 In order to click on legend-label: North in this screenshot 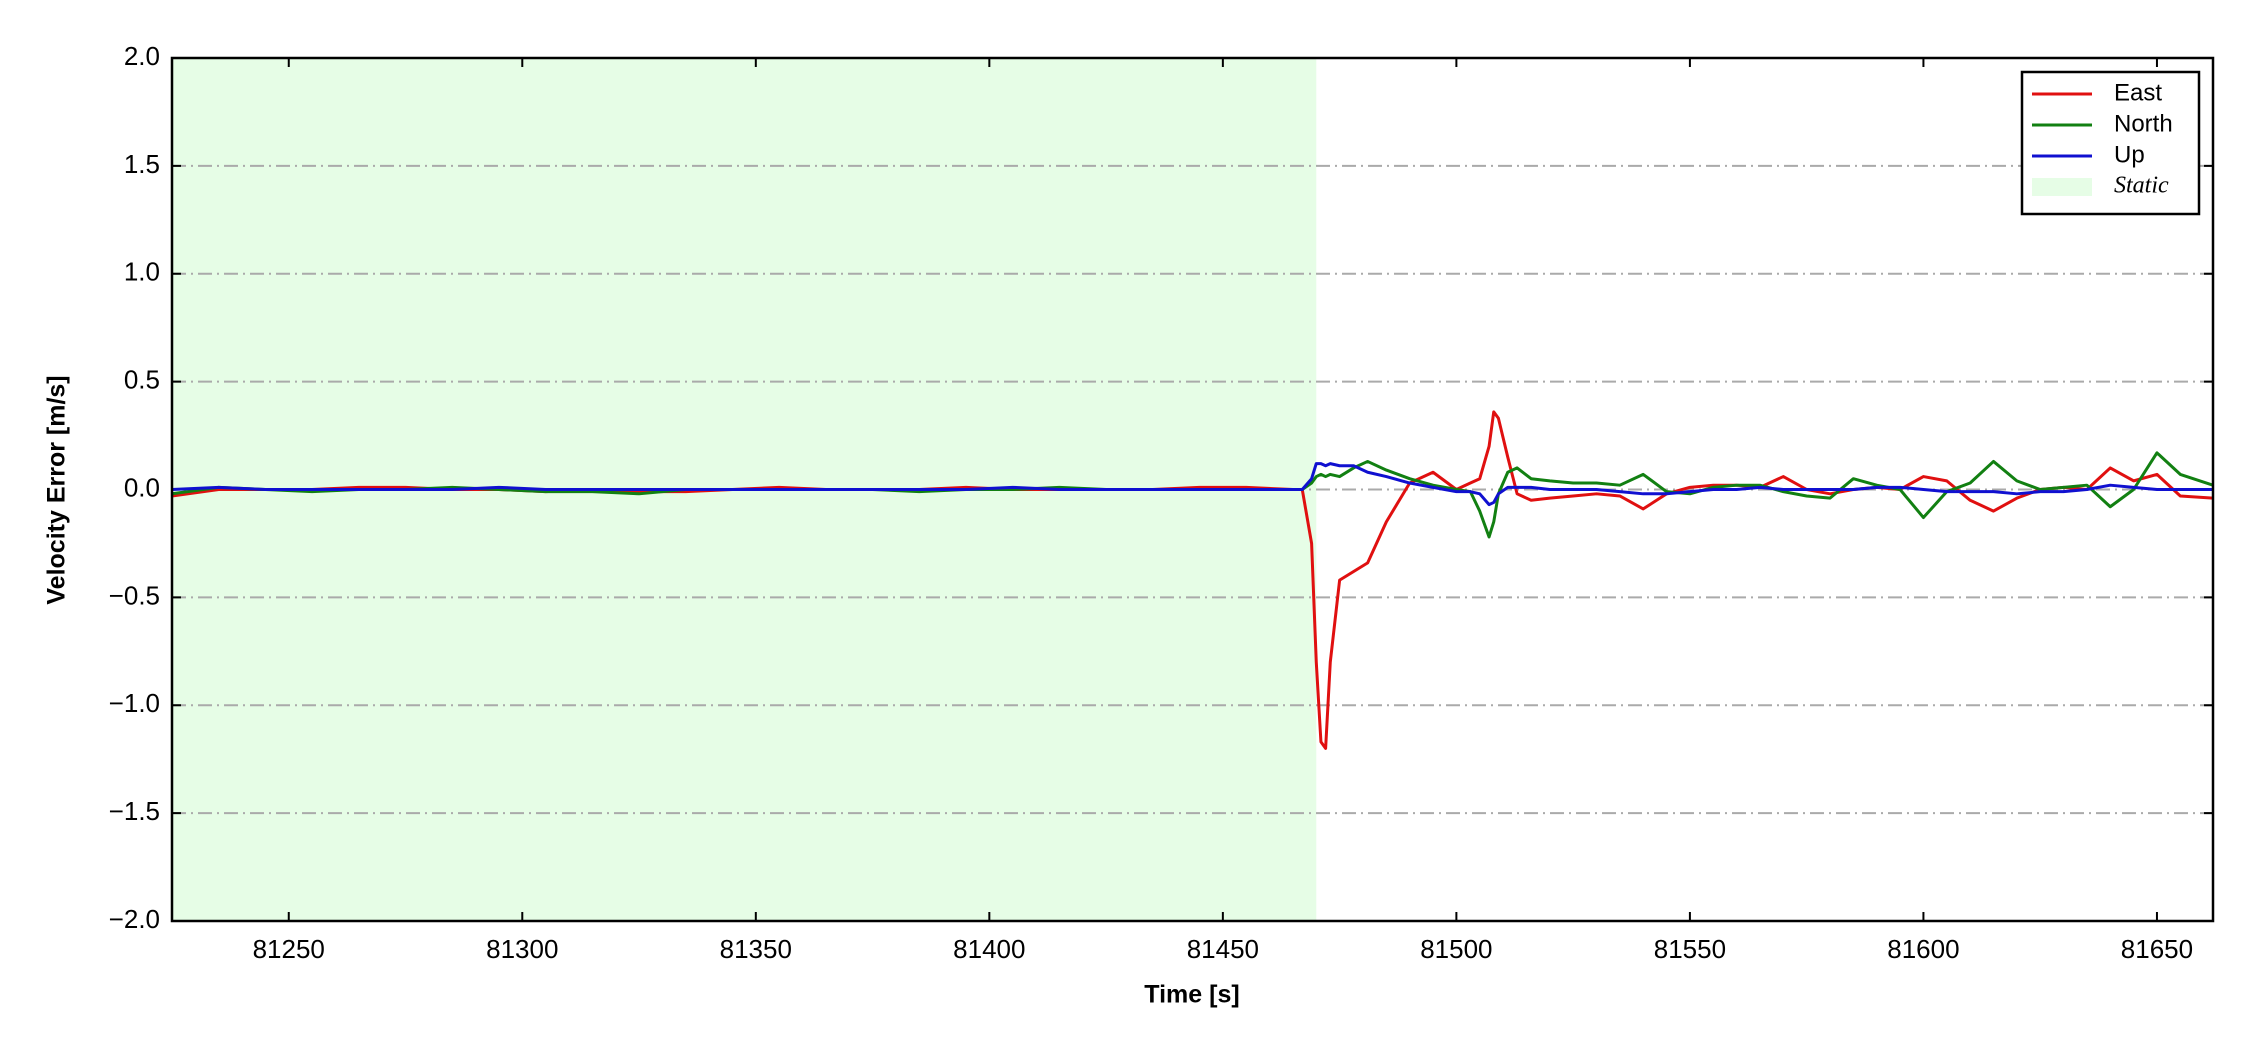, I will do `click(2143, 123)`.